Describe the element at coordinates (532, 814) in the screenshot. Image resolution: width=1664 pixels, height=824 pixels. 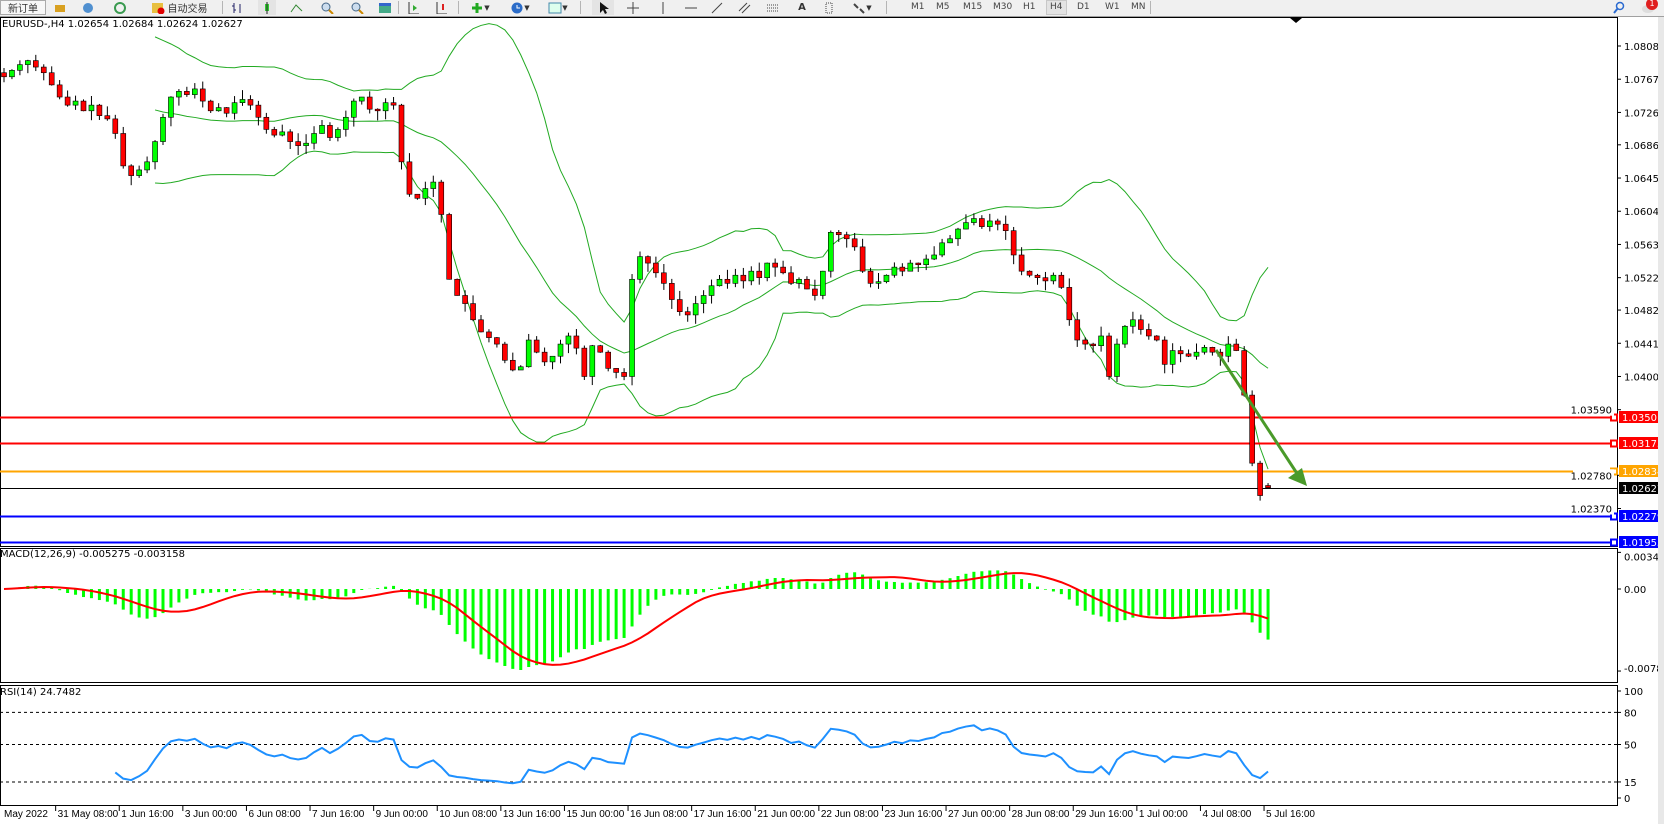
I see `time-axis-label: 13 Jun 16:00` at that location.